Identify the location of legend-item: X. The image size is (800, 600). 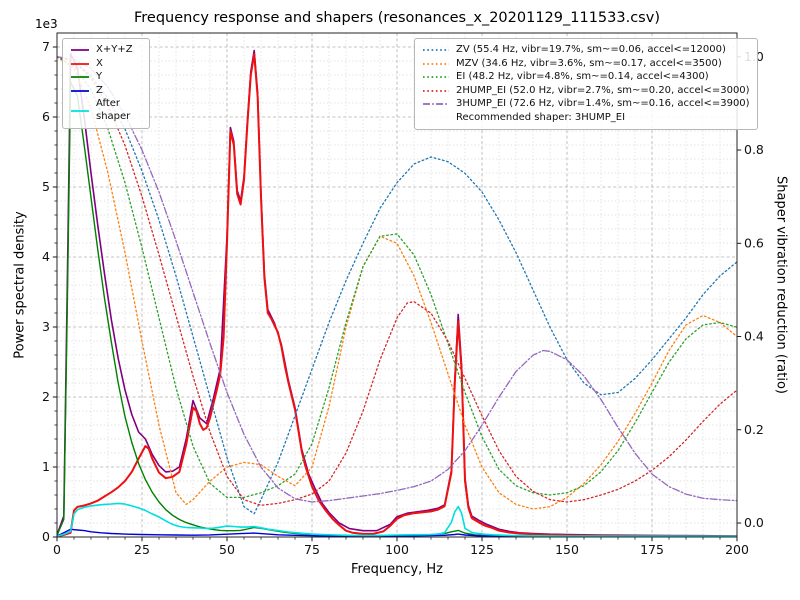
(106, 64).